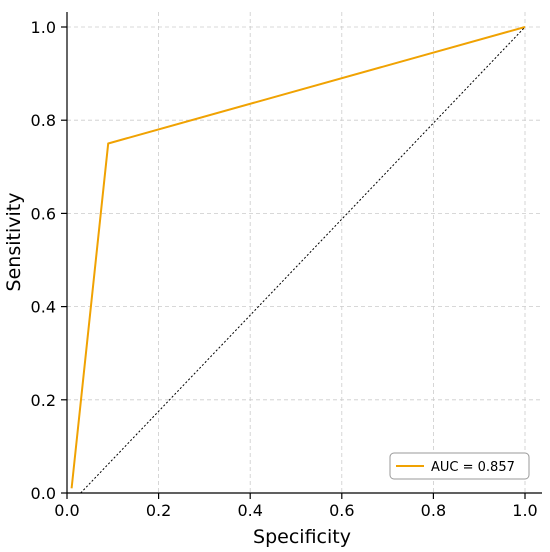 The width and height of the screenshot is (550, 552). What do you see at coordinates (473, 467) in the screenshot?
I see `legend-label: AUC = 0.857` at bounding box center [473, 467].